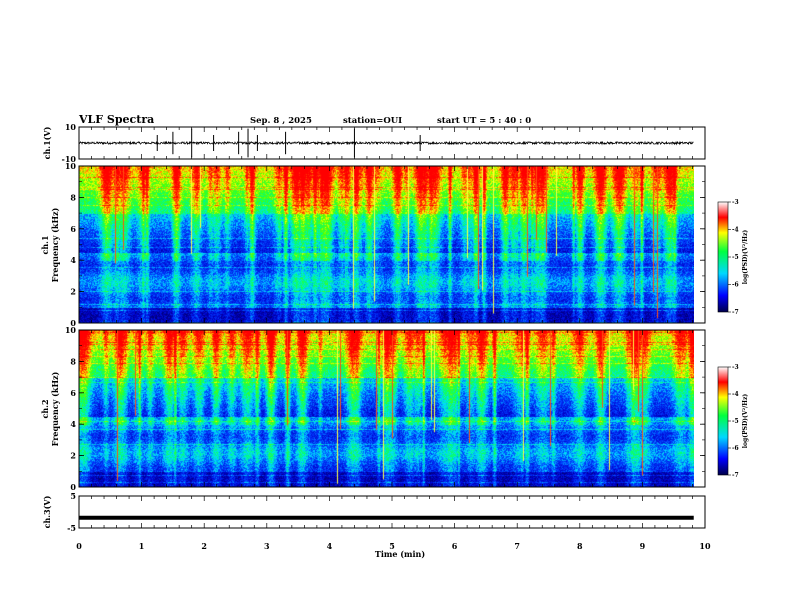  Describe the element at coordinates (267, 546) in the screenshot. I see `x-tick-label: 3` at that location.